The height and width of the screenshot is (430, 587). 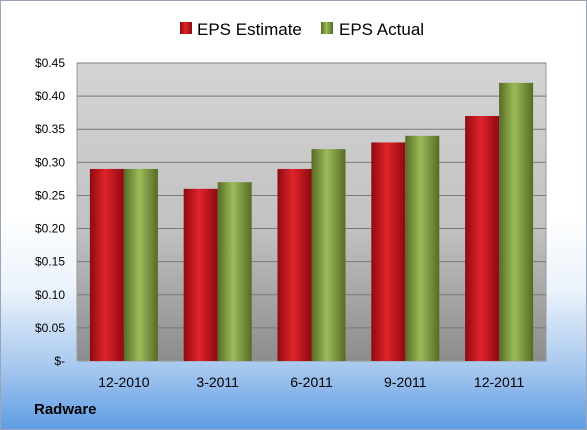 What do you see at coordinates (50, 229) in the screenshot?
I see `y-tick-label: $0.20` at bounding box center [50, 229].